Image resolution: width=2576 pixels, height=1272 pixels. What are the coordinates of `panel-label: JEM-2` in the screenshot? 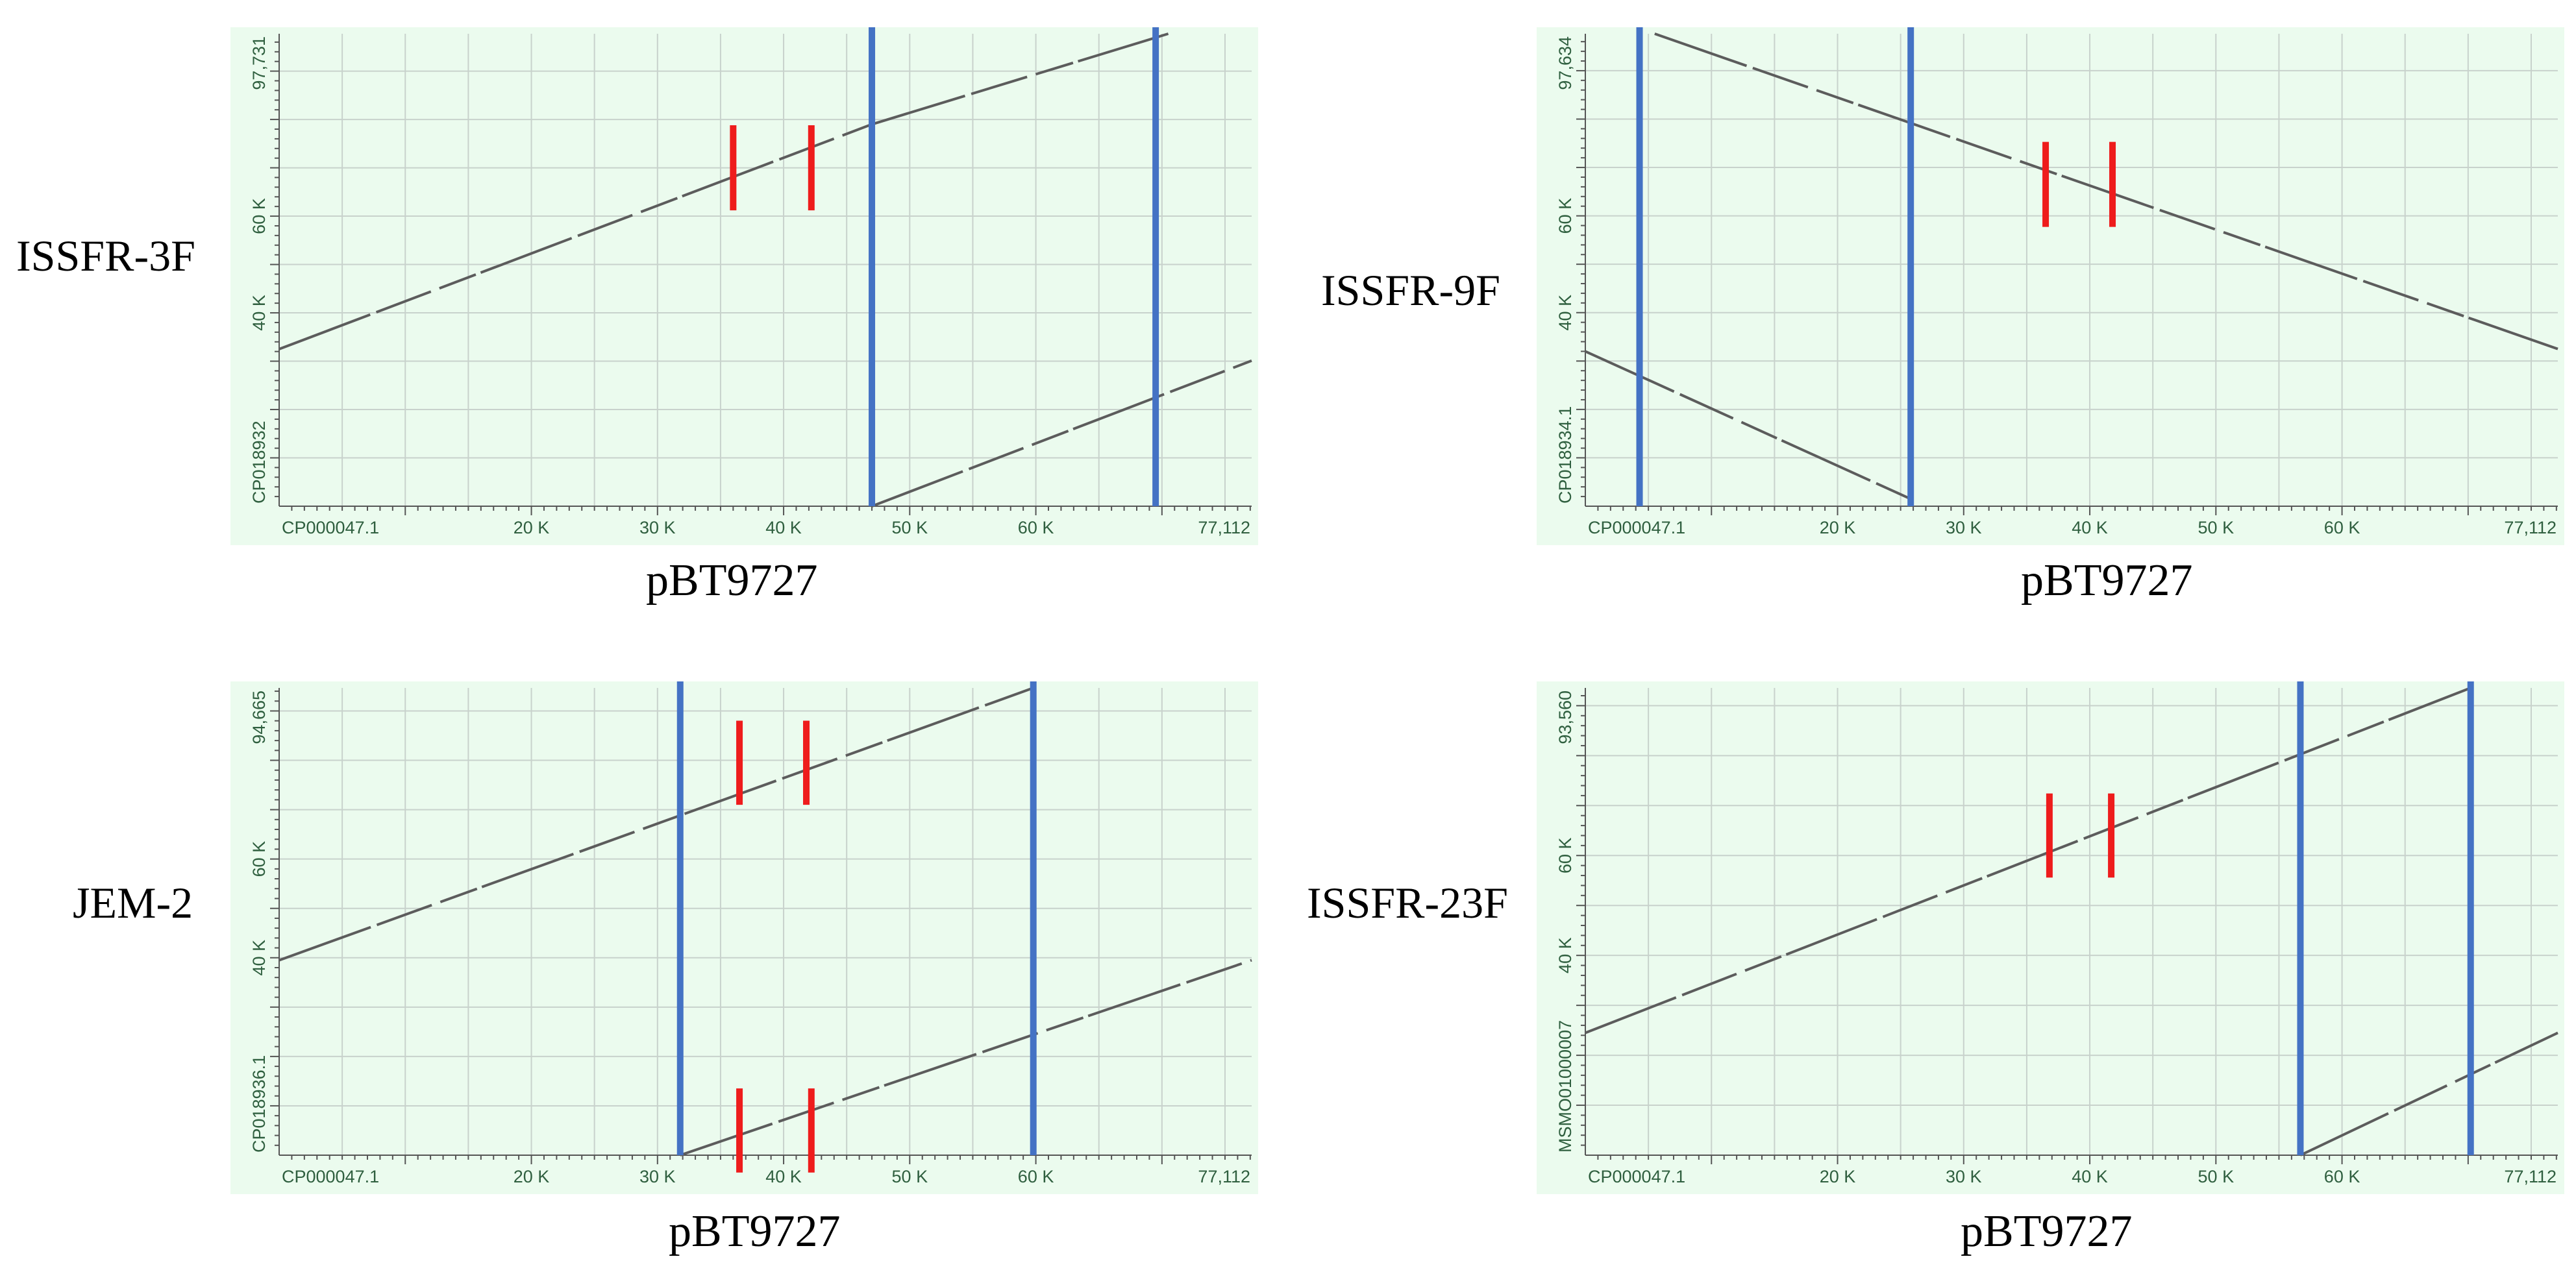 It's located at (133, 903).